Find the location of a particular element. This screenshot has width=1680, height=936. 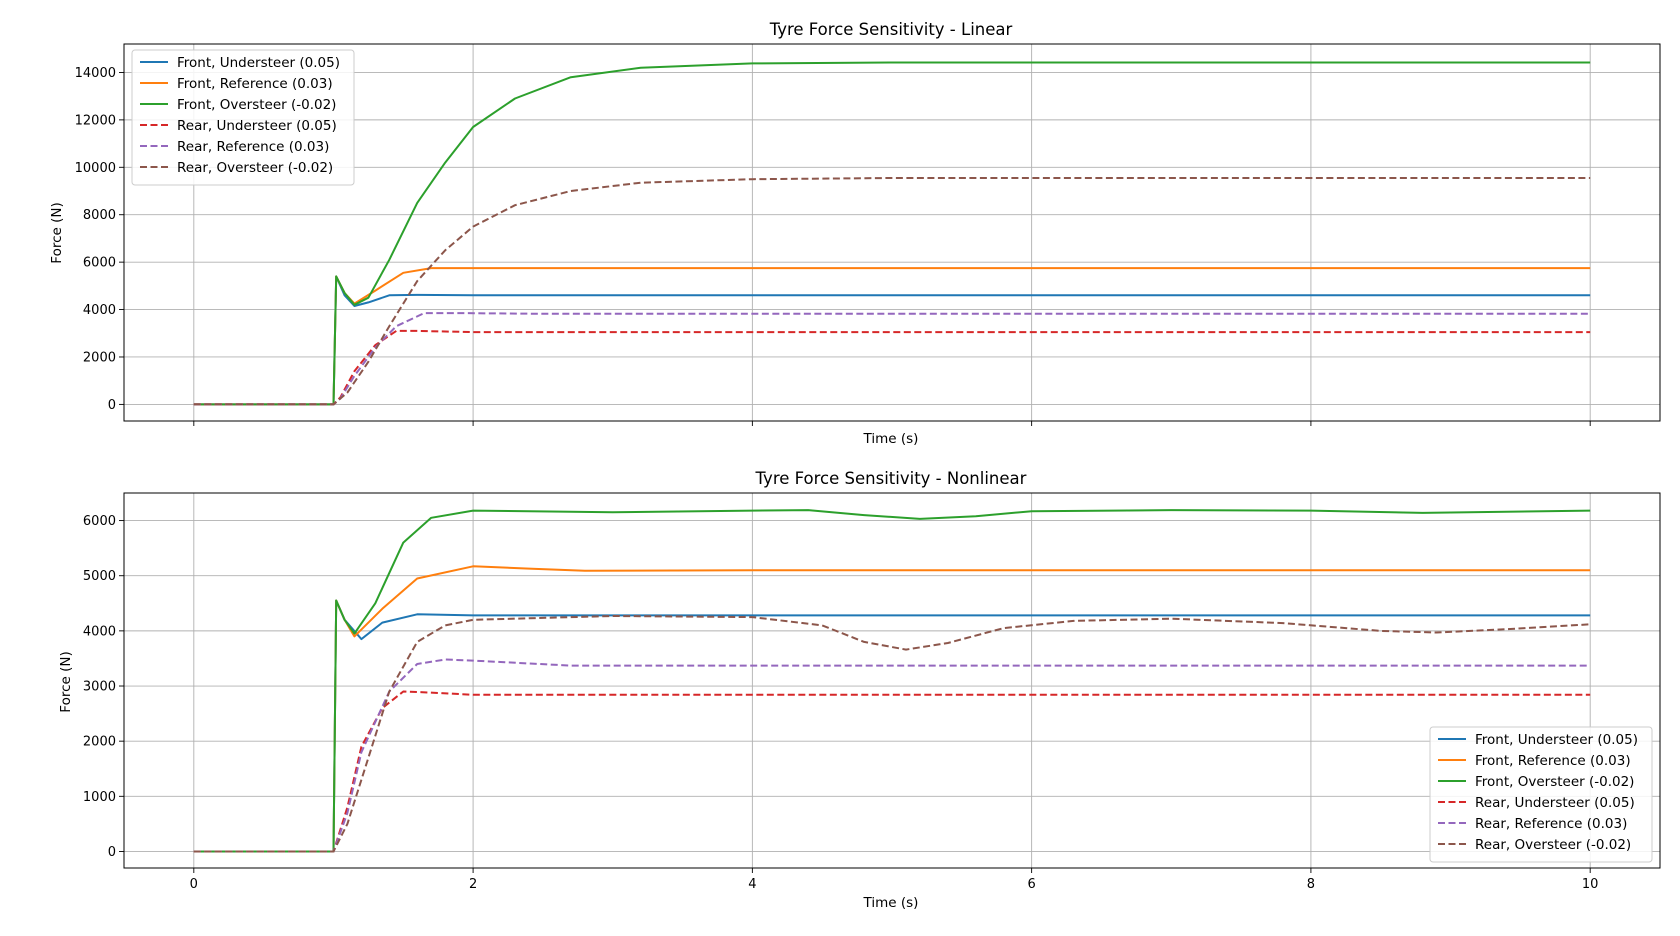

series-line-rear-reference is located at coordinates (892, 359).